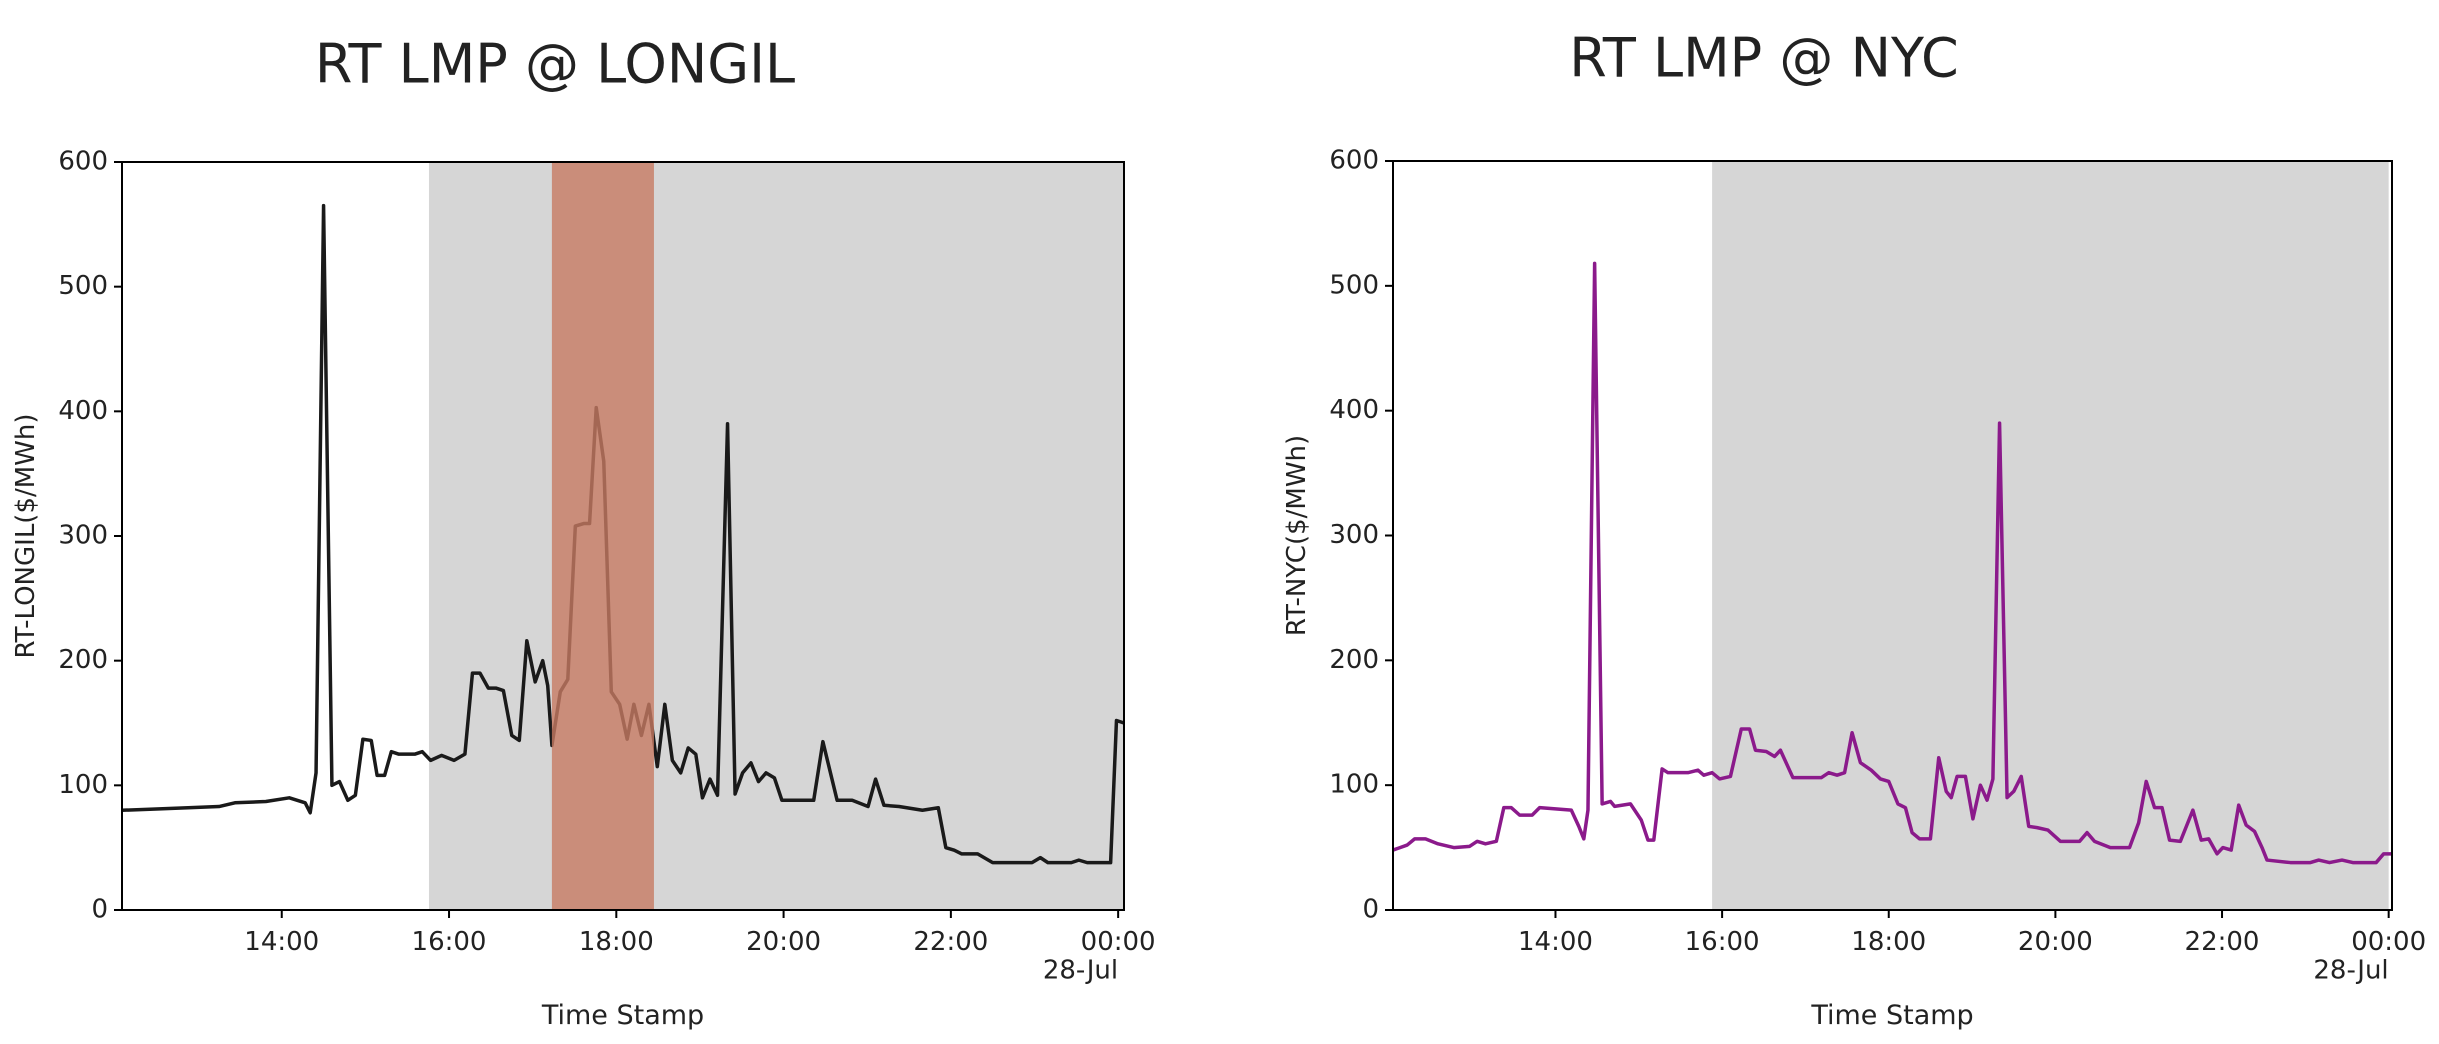  I want to click on y-axis-label: RT-NYC($/MWh), so click(1297, 535).